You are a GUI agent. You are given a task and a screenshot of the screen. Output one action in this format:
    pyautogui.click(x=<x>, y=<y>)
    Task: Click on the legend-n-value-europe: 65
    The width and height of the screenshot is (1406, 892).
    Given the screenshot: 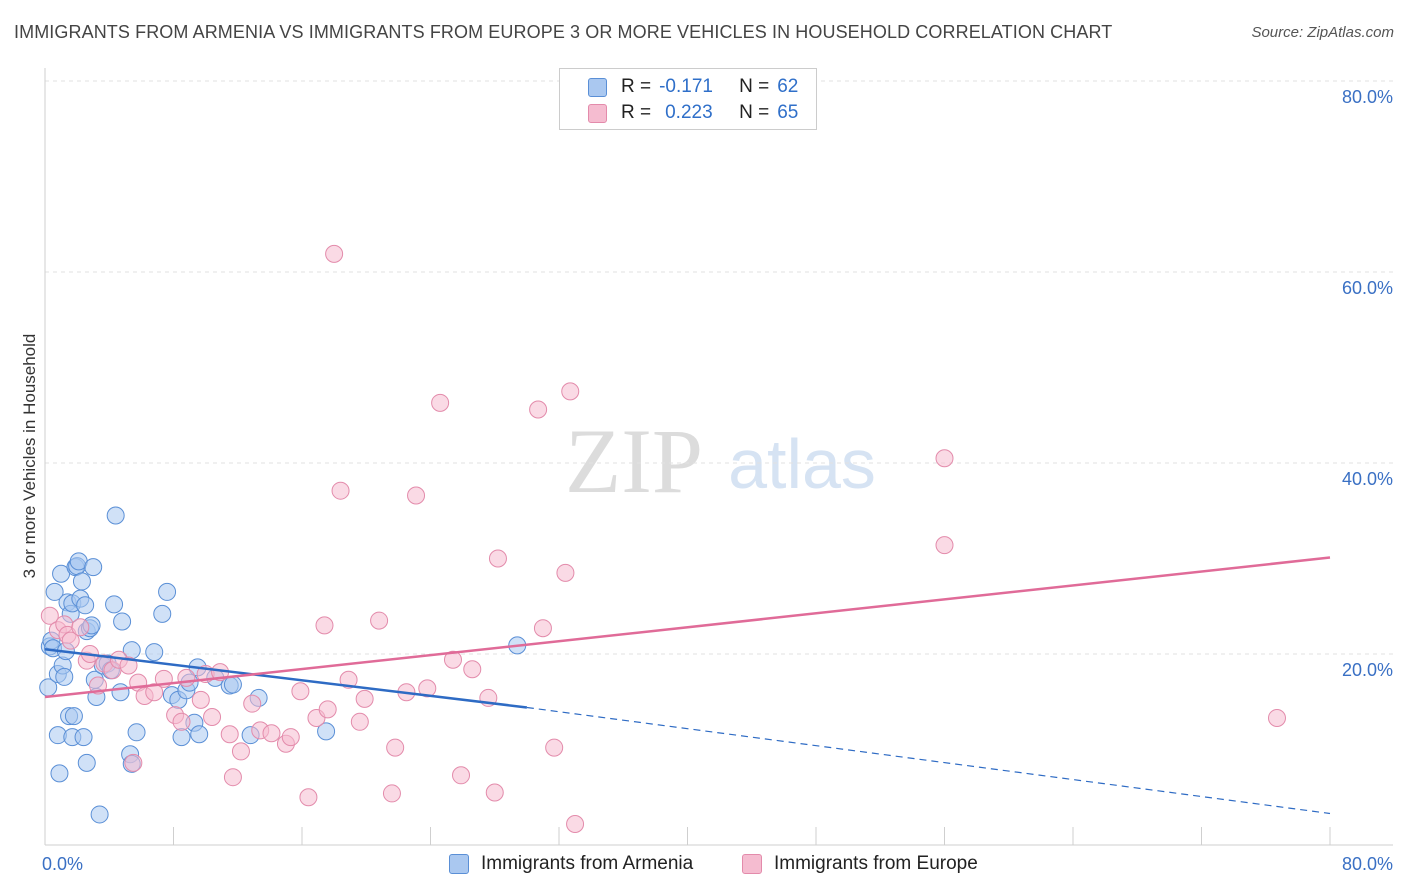 What is the action you would take?
    pyautogui.click(x=788, y=112)
    